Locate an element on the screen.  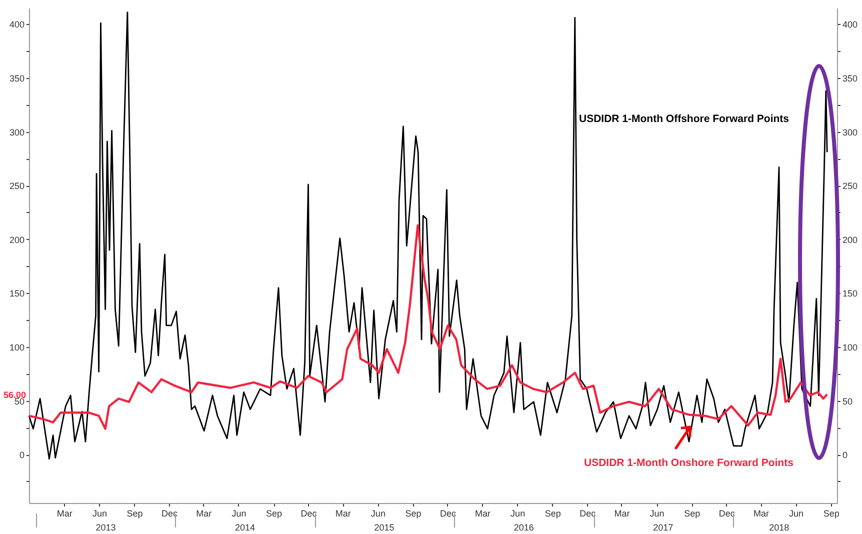
y2-tick-label: 350 is located at coordinates (850, 78).